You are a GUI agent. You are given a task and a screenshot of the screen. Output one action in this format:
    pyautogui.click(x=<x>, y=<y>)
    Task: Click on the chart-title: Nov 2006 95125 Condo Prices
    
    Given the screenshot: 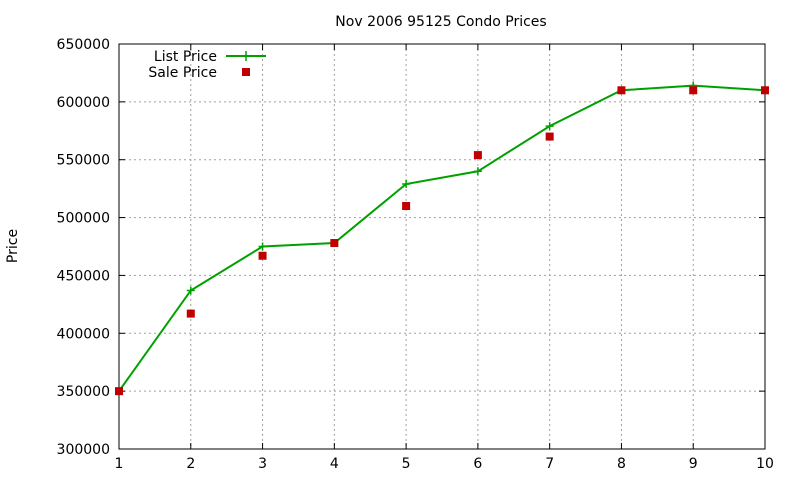 What is the action you would take?
    pyautogui.click(x=440, y=22)
    